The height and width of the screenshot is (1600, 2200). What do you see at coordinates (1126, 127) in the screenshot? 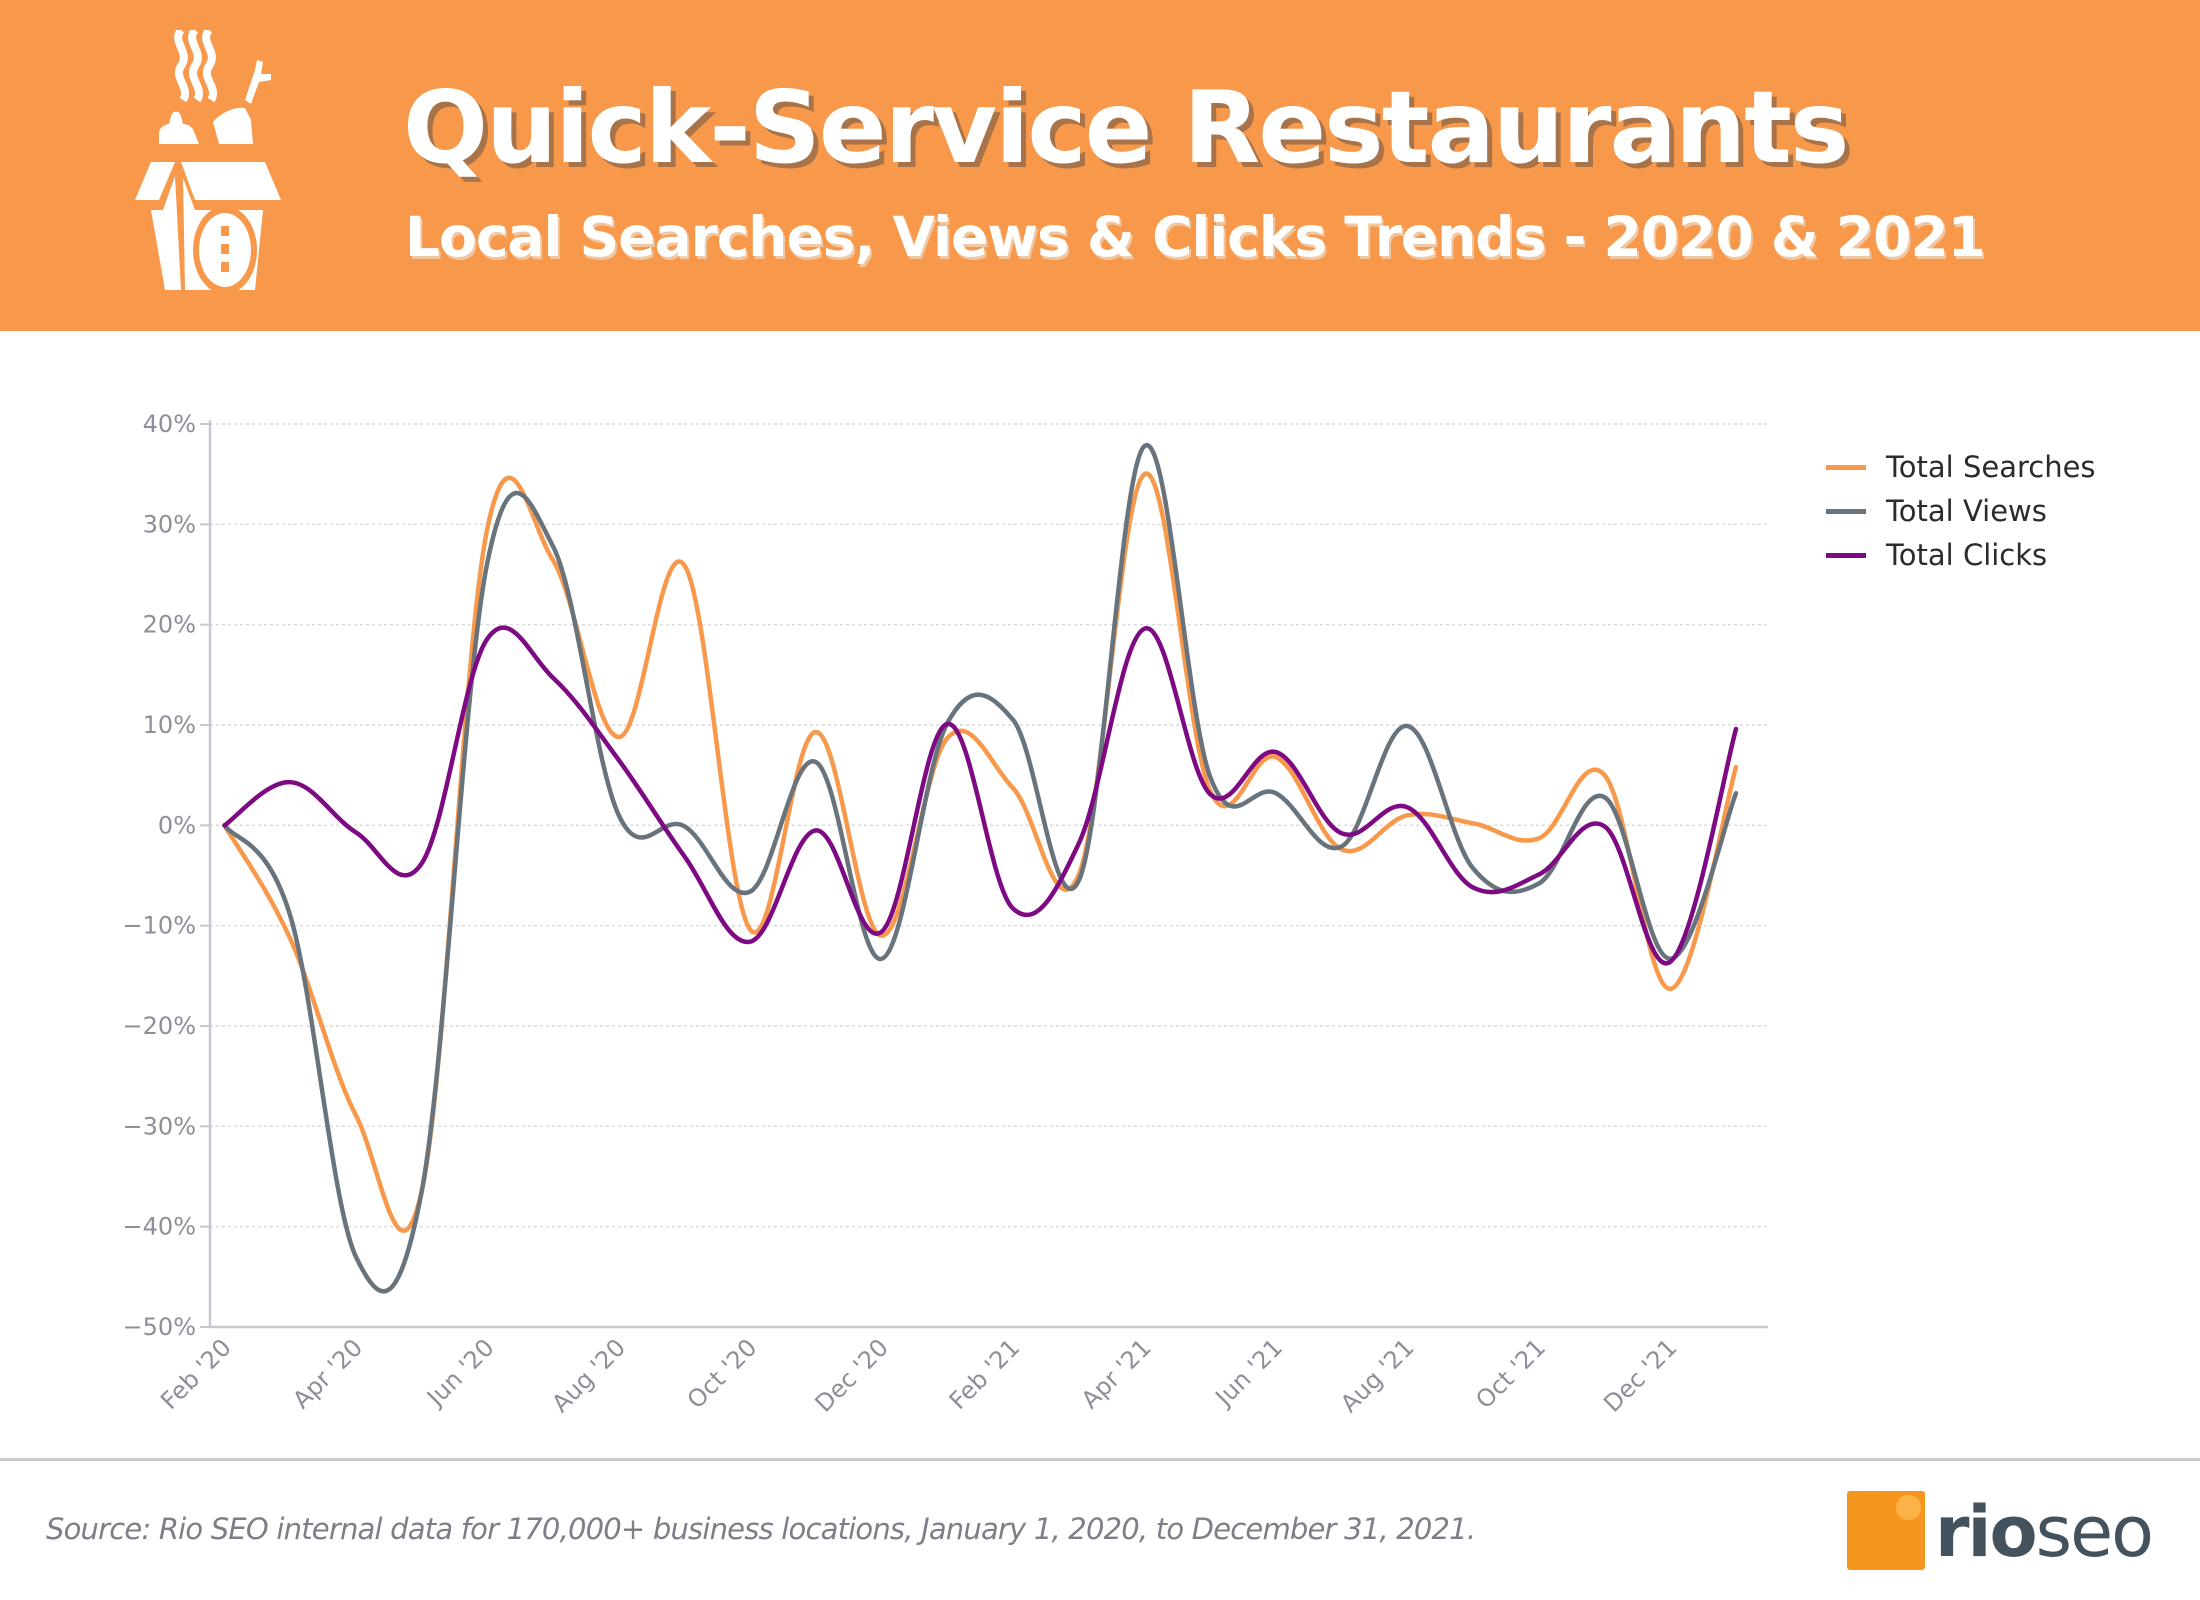
I see `page-title: Quick-Service Restaurants` at bounding box center [1126, 127].